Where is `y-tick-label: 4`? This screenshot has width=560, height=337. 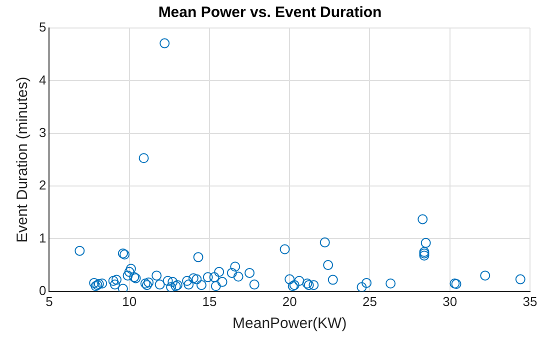
y-tick-label: 4 is located at coordinates (42, 80).